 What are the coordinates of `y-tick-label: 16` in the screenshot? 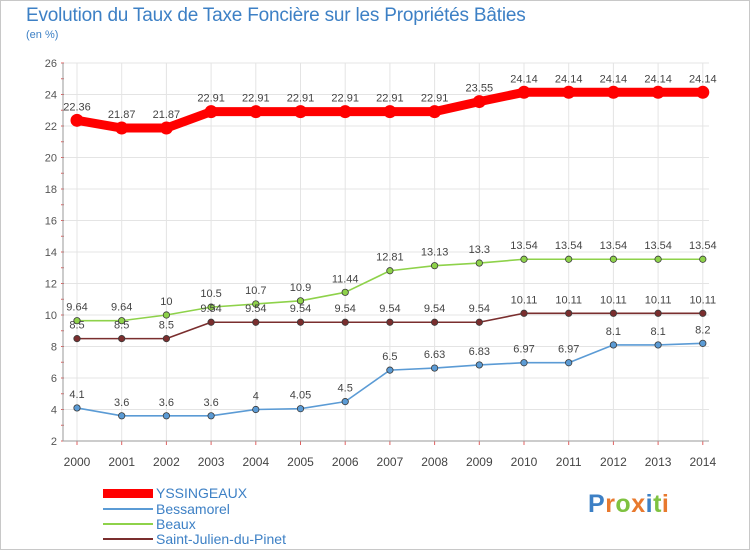 It's located at (51, 222).